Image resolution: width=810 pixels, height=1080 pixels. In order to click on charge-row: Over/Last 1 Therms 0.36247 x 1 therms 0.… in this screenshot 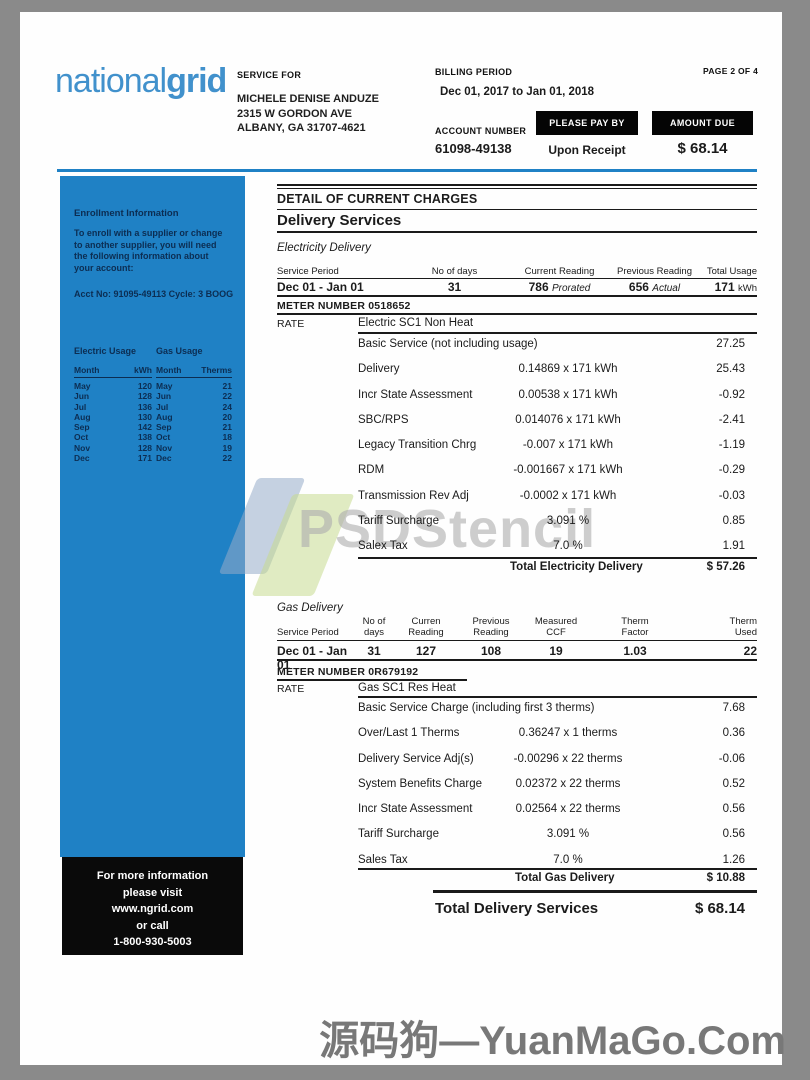, I will do `click(557, 739)`.